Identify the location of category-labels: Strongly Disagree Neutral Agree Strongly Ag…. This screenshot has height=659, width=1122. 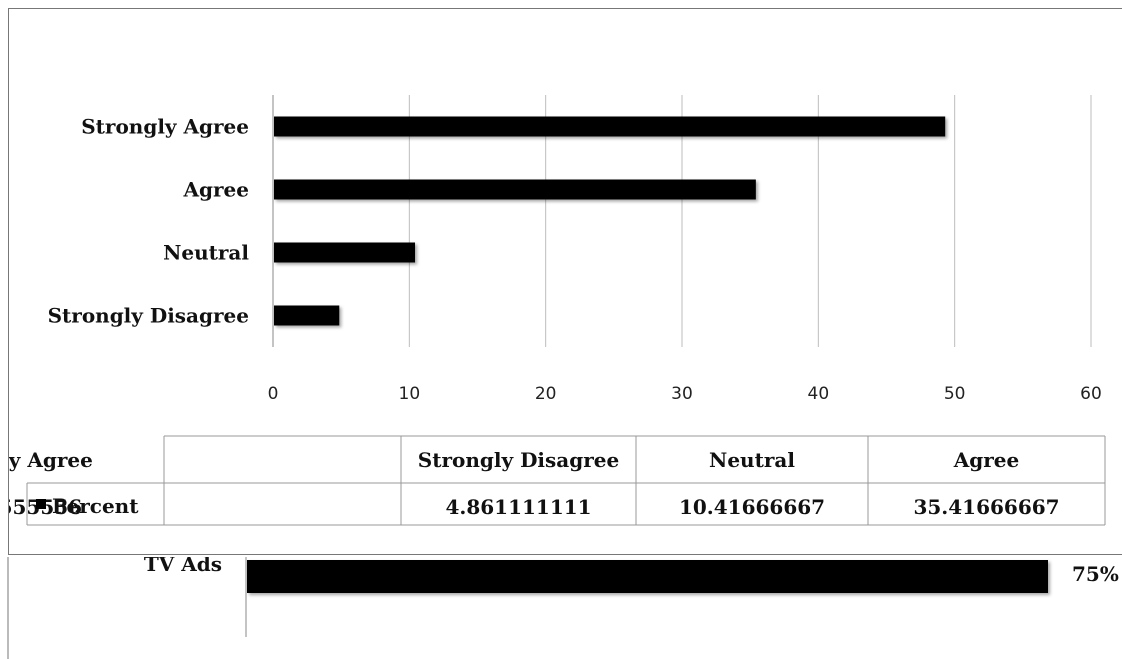
(149, 221).